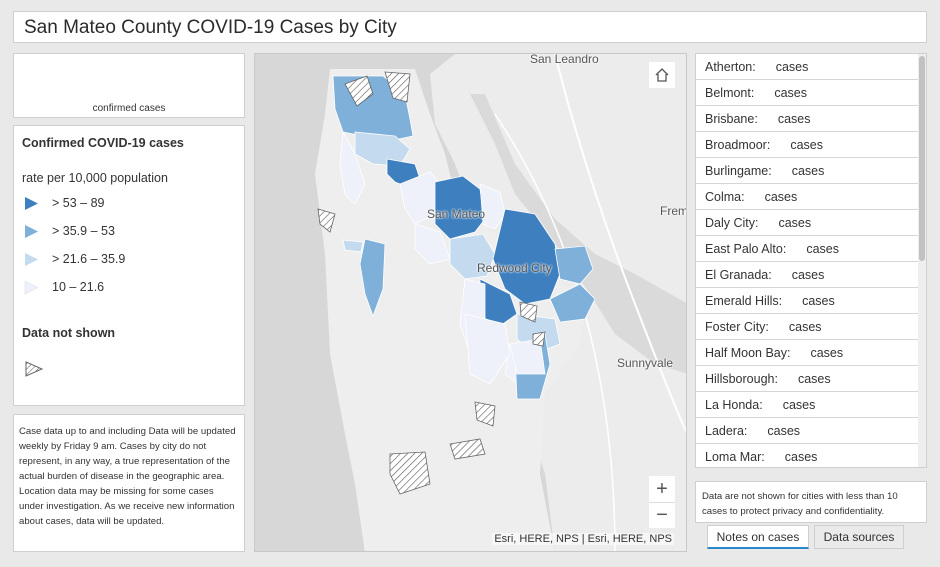 The height and width of the screenshot is (567, 940). I want to click on page-title: San Mateo County COVID-19 Cases by City, so click(210, 27).